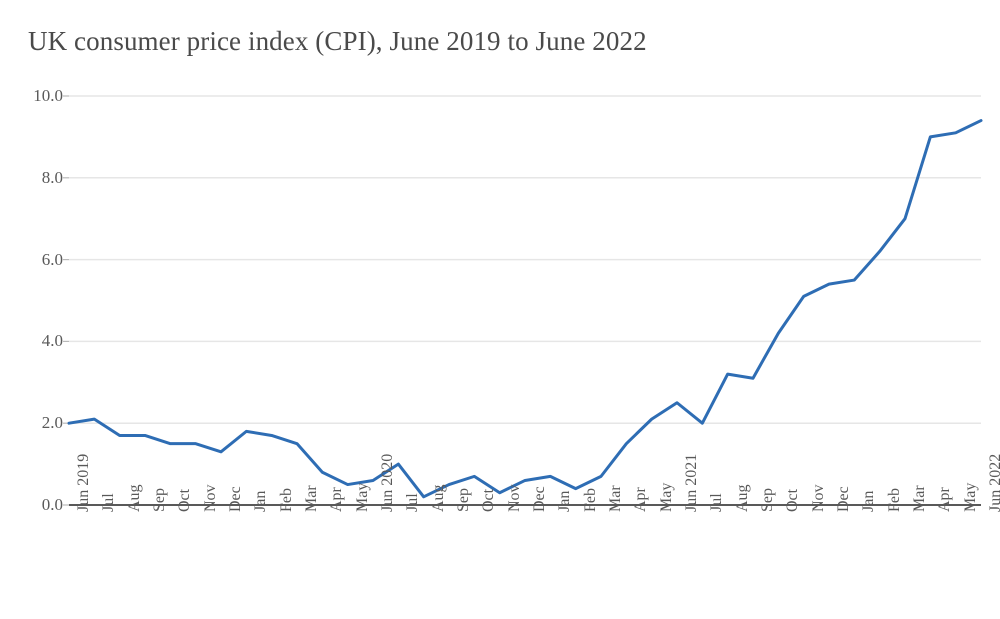  What do you see at coordinates (52, 177) in the screenshot?
I see `y-axis-label: 8.0` at bounding box center [52, 177].